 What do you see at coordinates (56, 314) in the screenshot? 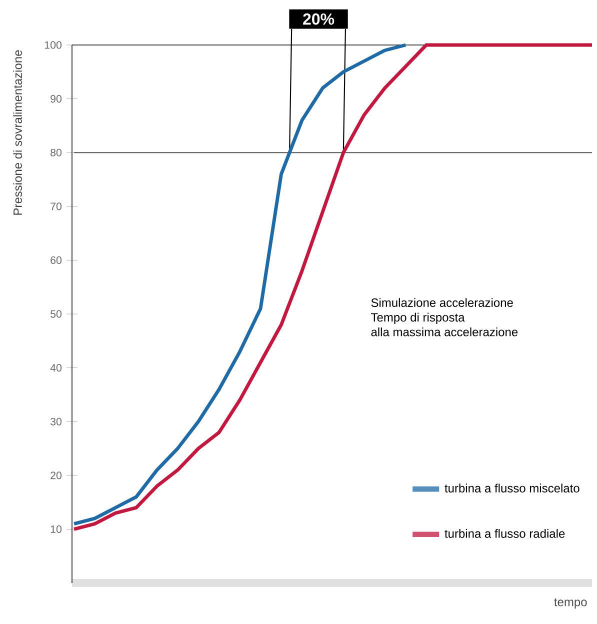
I see `y-tick-label: 50` at bounding box center [56, 314].